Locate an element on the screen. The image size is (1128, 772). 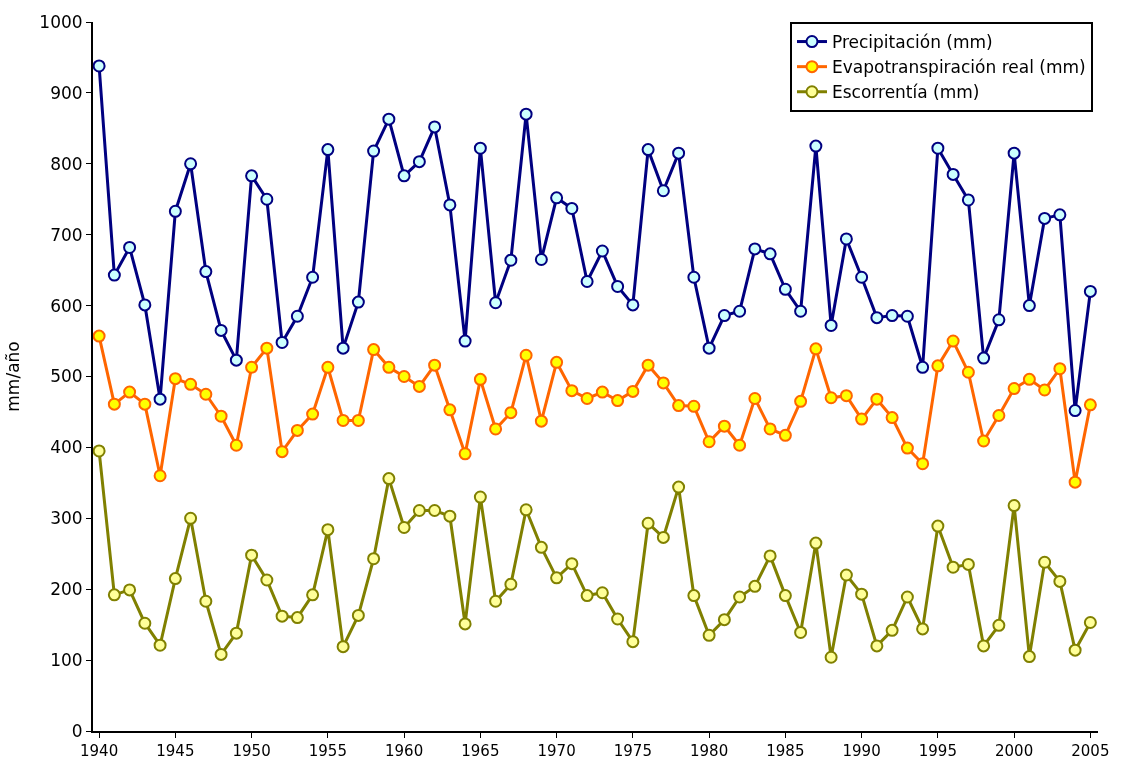
legend-label: Precipitación (mm) is located at coordinates (912, 42).